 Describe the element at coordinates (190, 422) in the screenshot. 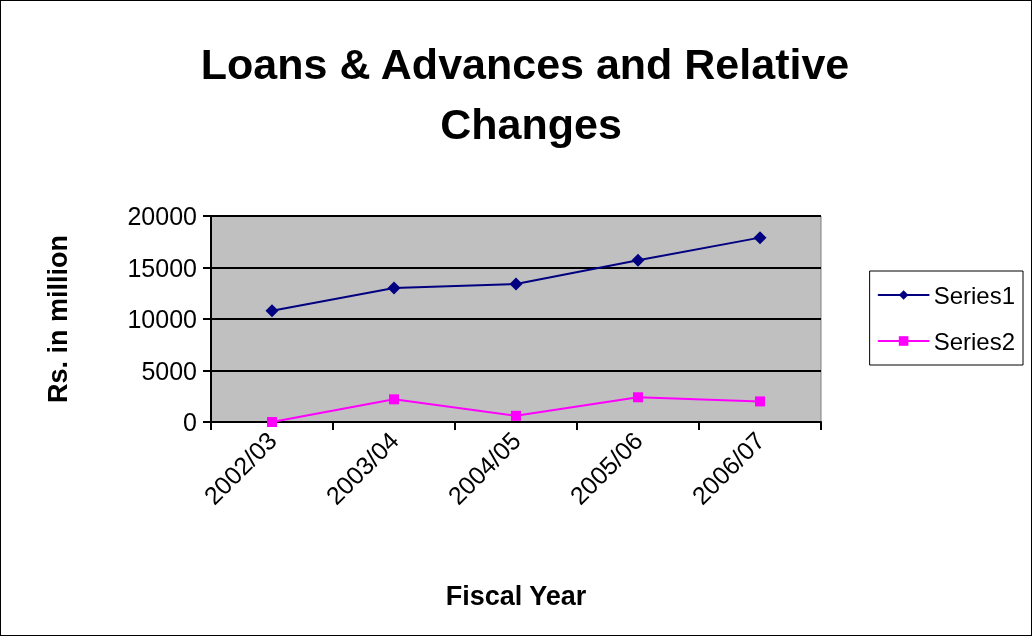

I see `y-tick-label: 0` at that location.